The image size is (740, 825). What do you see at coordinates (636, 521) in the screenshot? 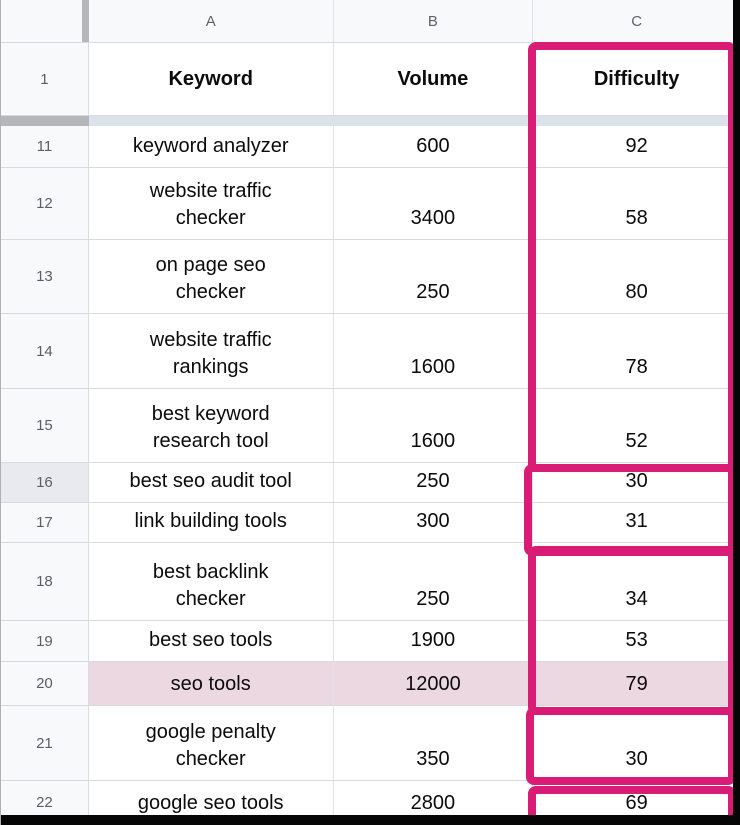
I see `cell-difficulty: 31` at bounding box center [636, 521].